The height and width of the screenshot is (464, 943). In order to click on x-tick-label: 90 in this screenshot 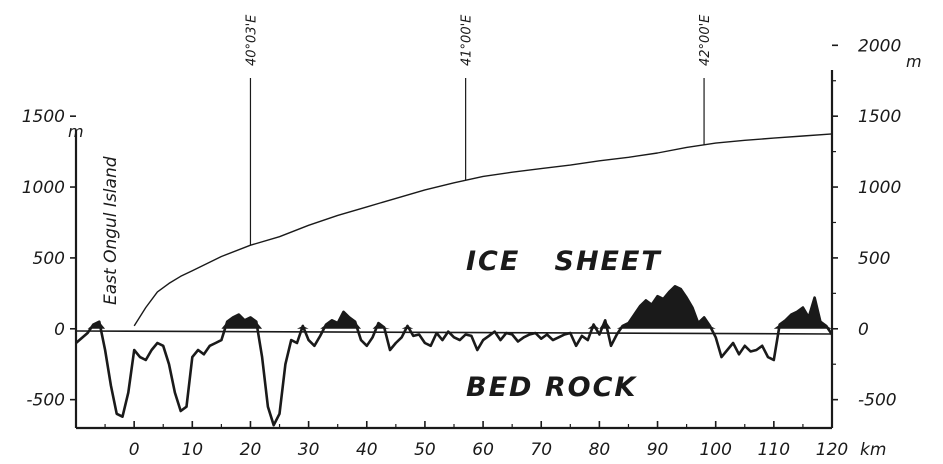, I will do `click(658, 450)`.